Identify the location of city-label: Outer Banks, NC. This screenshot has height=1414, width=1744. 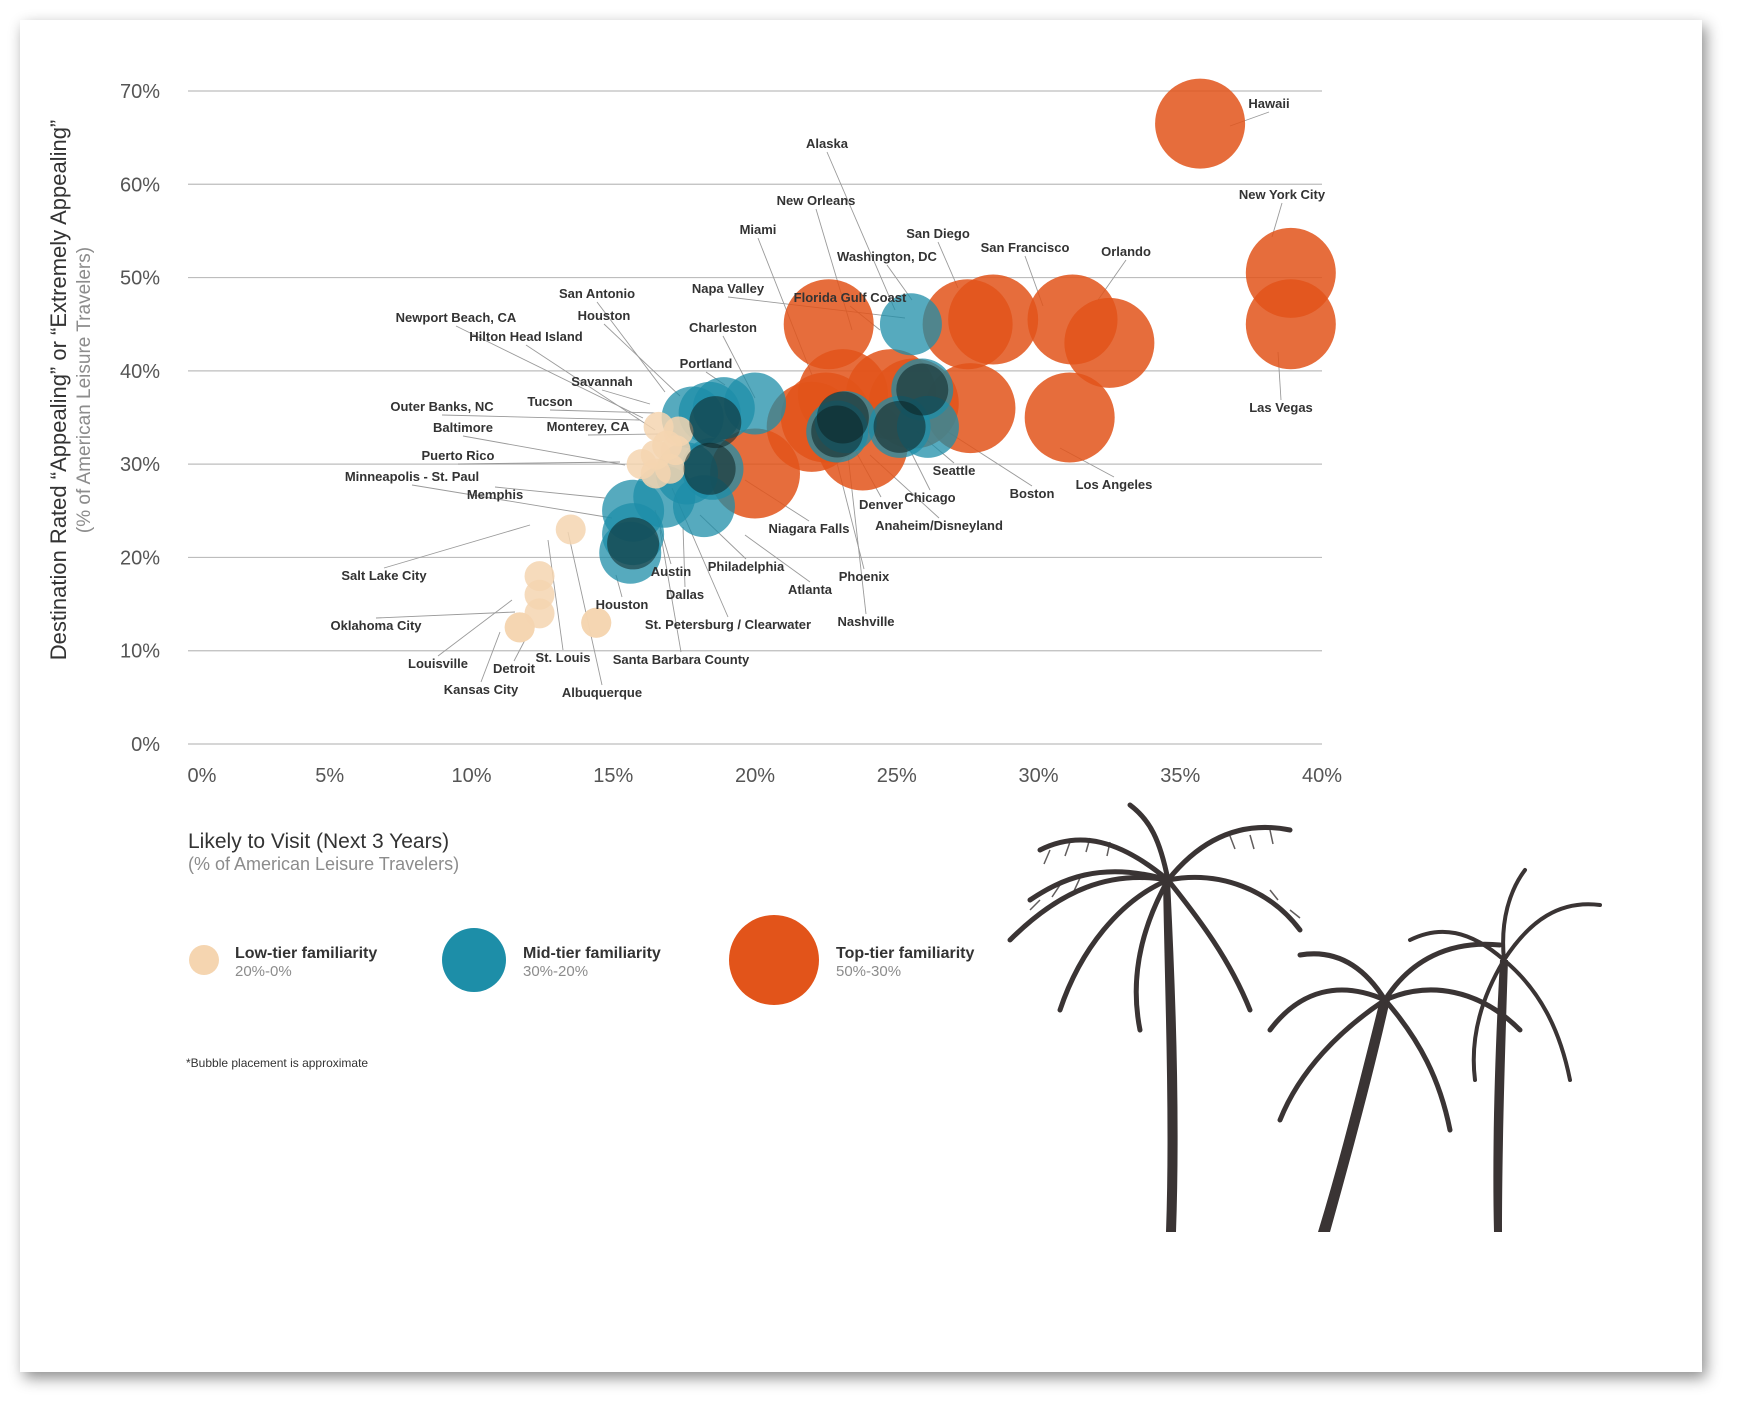
(442, 406).